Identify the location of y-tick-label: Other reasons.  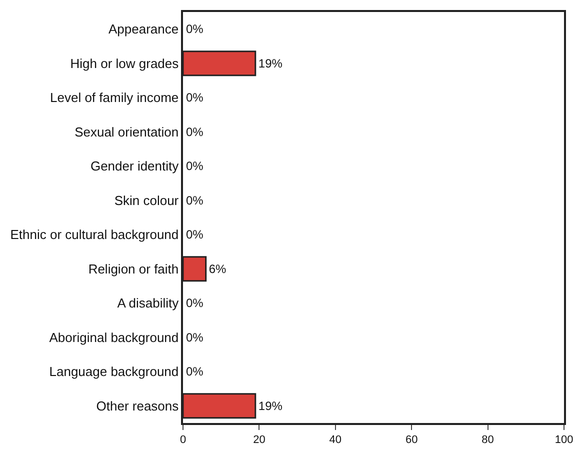
(138, 406).